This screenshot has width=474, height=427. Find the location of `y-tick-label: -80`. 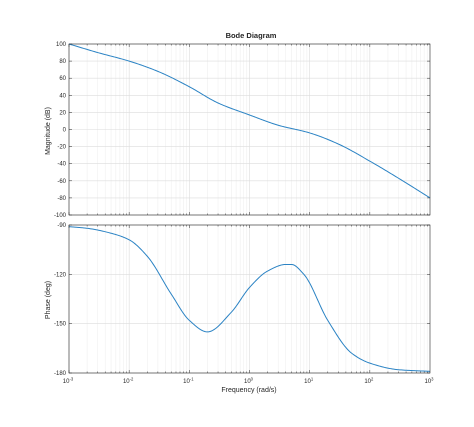

y-tick-label: -80 is located at coordinates (61, 199).